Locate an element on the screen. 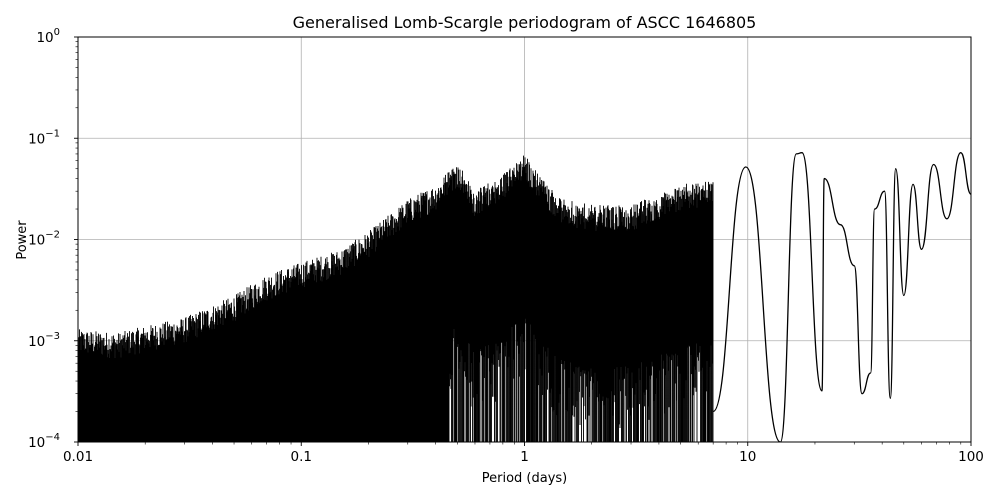 The height and width of the screenshot is (500, 1000). y-tick-label: 10⁻² is located at coordinates (44, 239).